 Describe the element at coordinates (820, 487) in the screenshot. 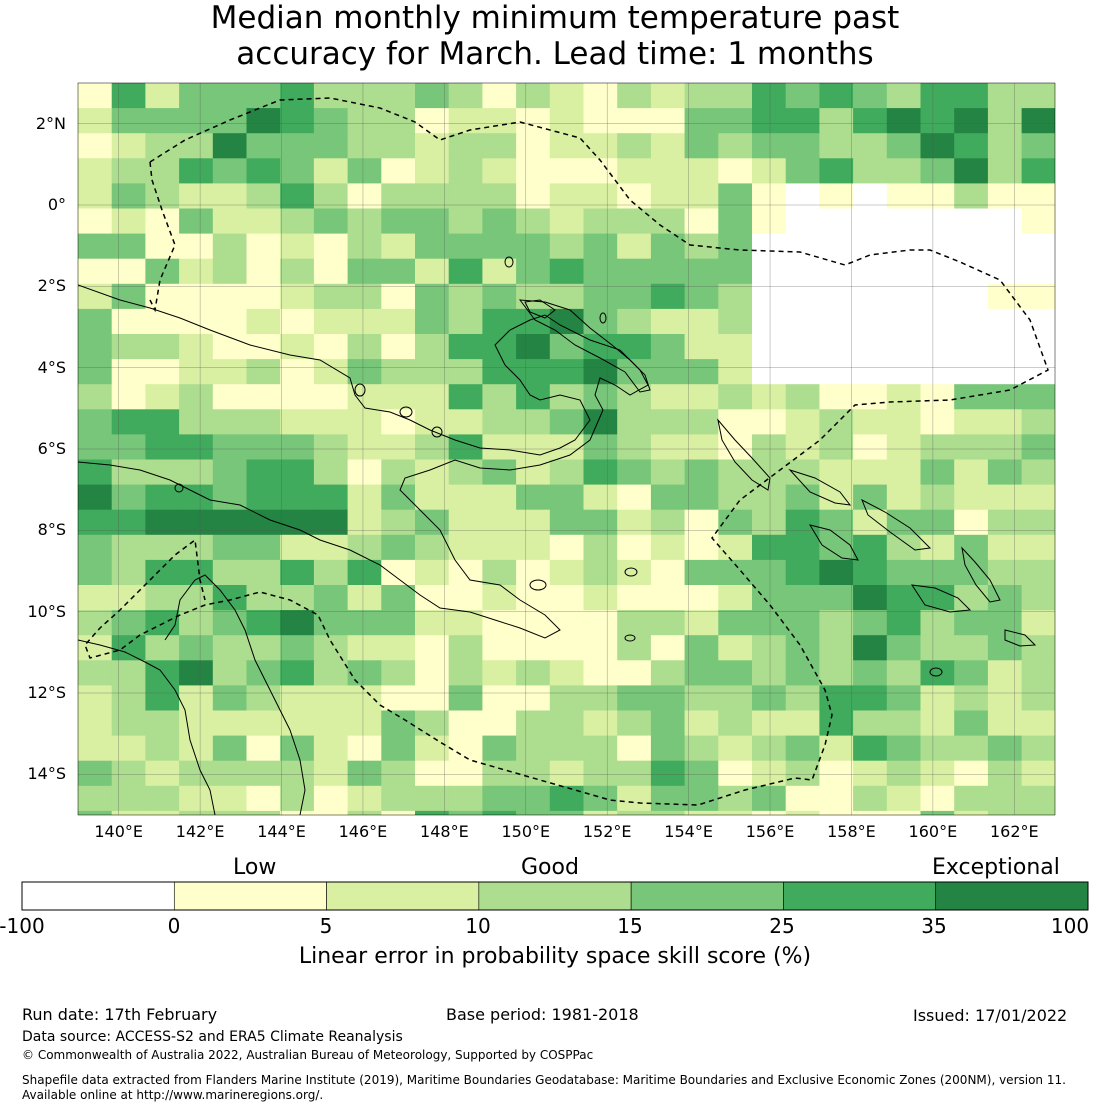

I see `choiseul-coast` at that location.